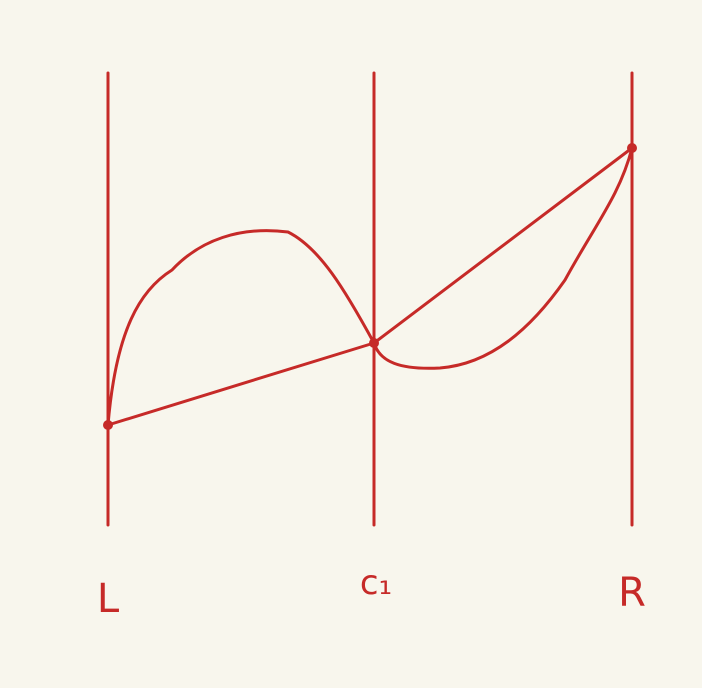 Image resolution: width=702 pixels, height=688 pixels. I want to click on label-right: R, so click(632, 593).